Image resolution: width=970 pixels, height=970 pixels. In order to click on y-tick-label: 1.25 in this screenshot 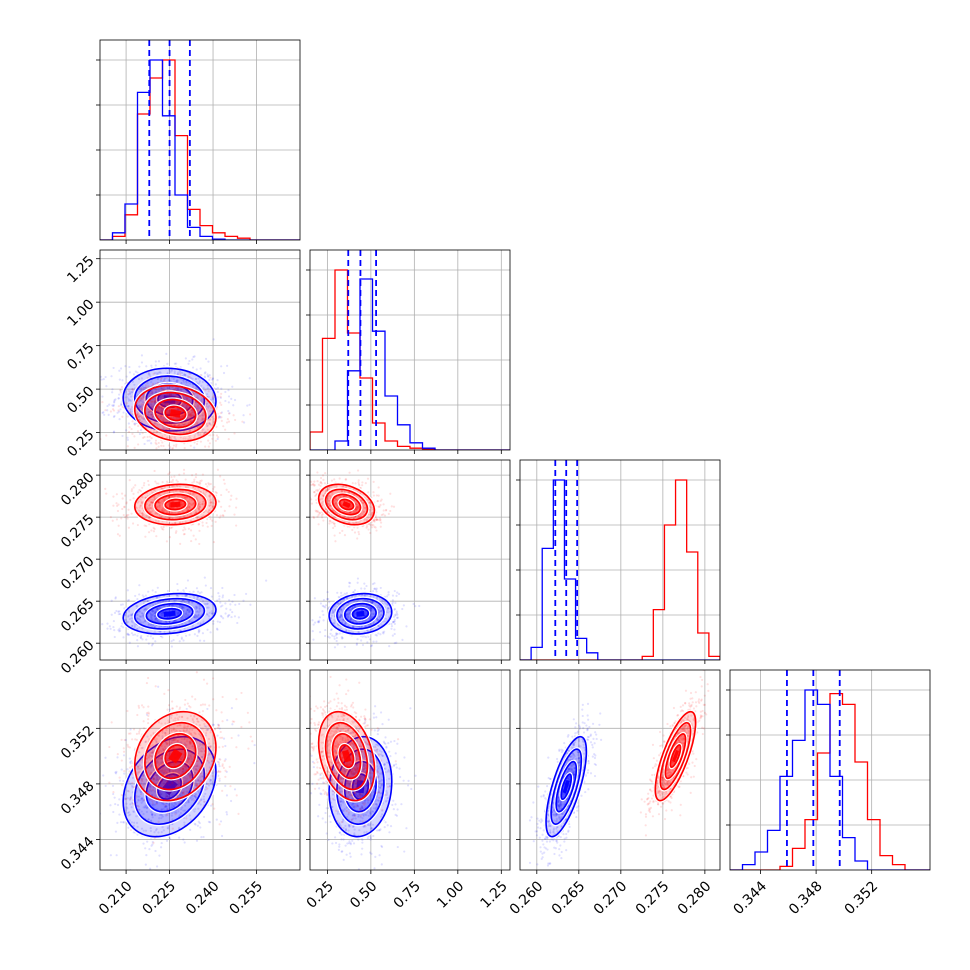, I will do `click(80, 269)`.